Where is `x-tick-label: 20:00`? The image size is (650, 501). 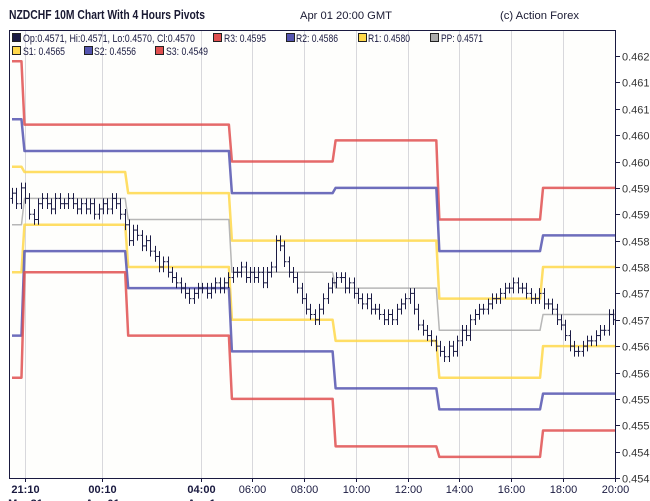 x-tick-label: 20:00 is located at coordinates (616, 490).